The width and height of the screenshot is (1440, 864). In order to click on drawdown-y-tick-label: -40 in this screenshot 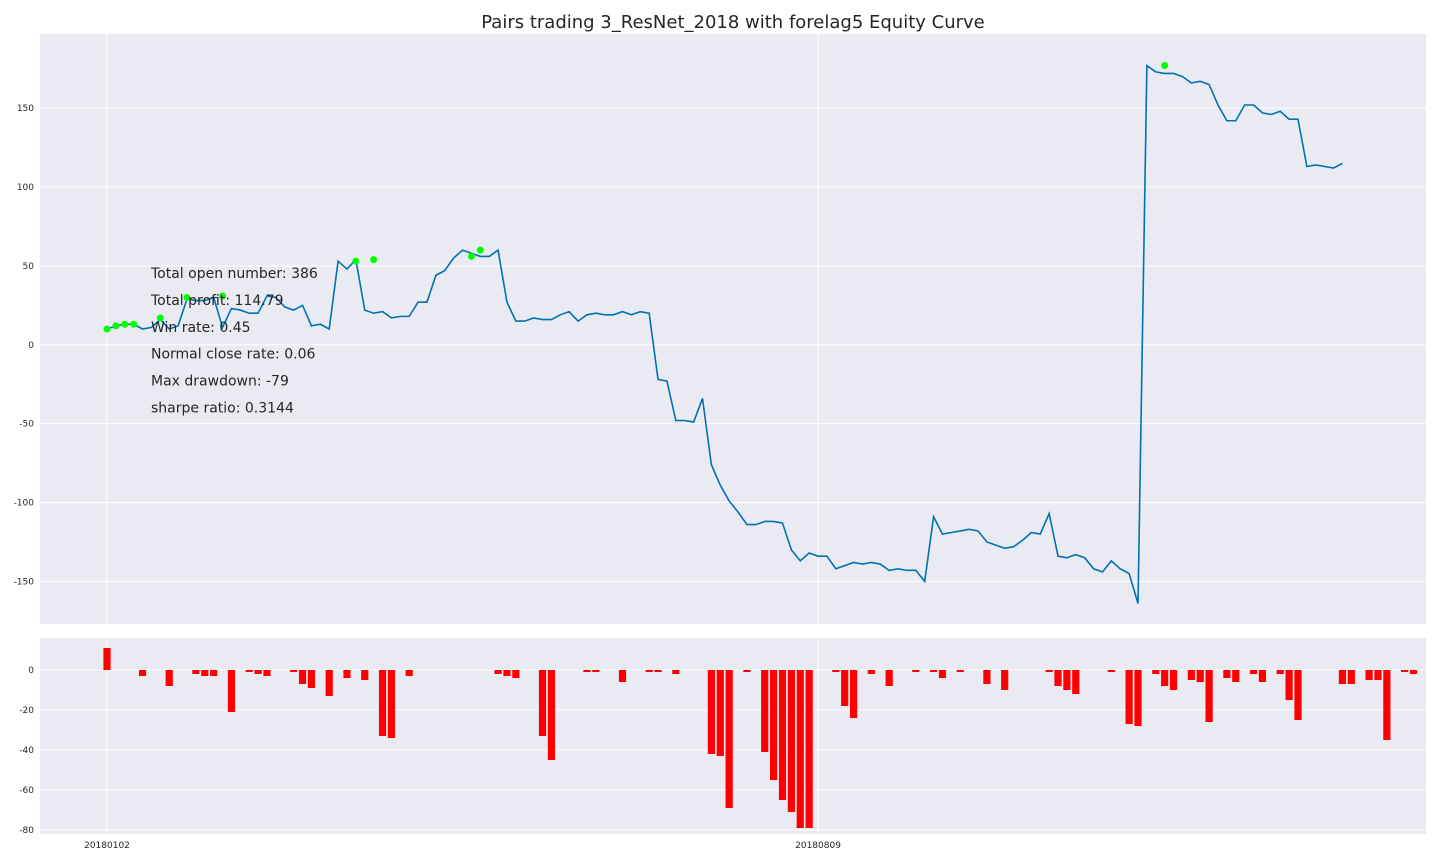, I will do `click(26, 751)`.